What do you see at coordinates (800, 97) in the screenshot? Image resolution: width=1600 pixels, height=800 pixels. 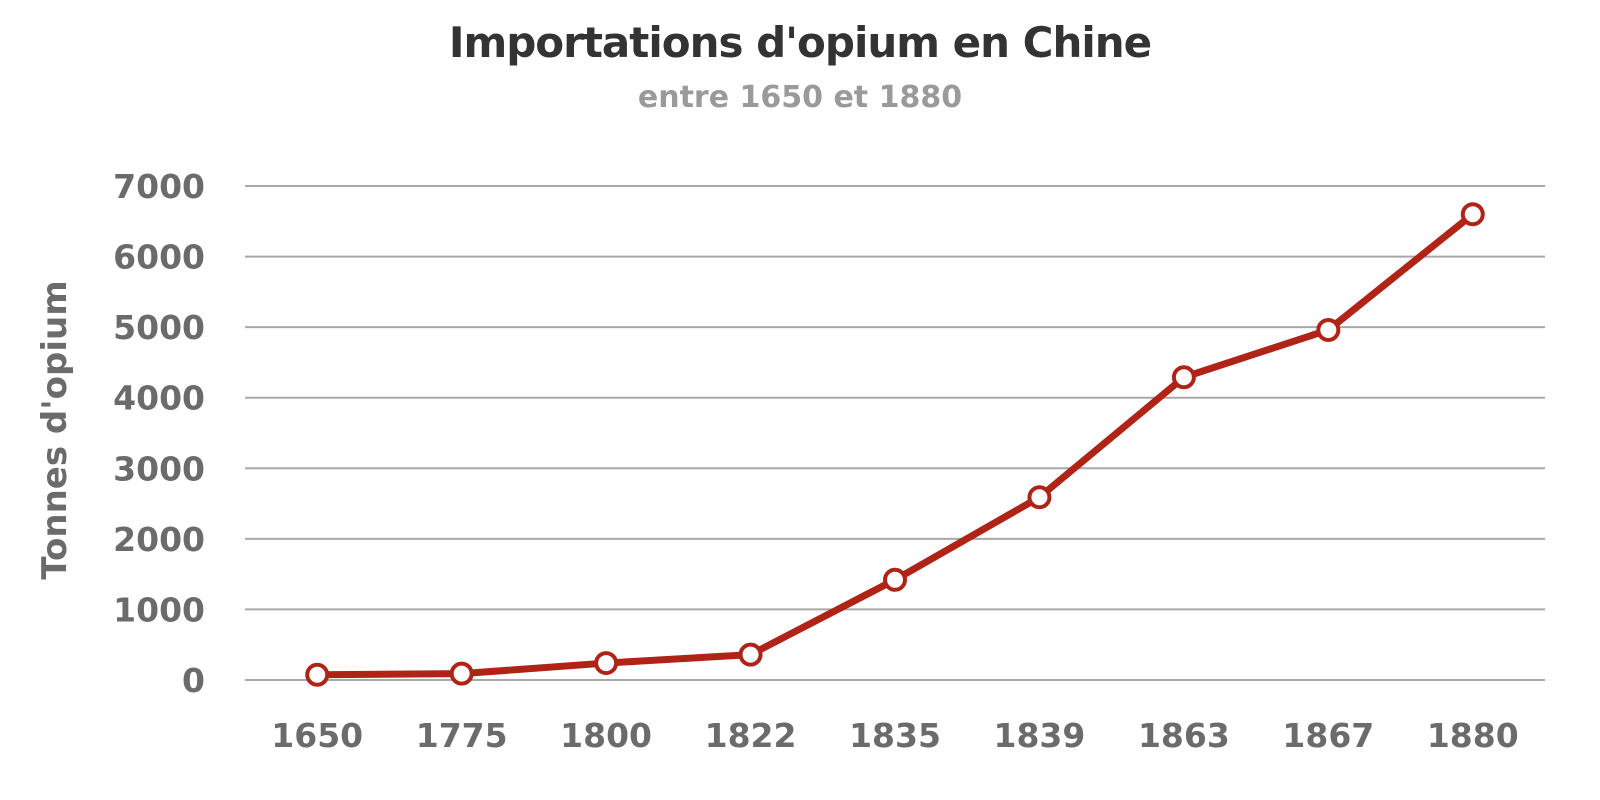 I see `chart-subtitle: entre 1650 et 1880` at bounding box center [800, 97].